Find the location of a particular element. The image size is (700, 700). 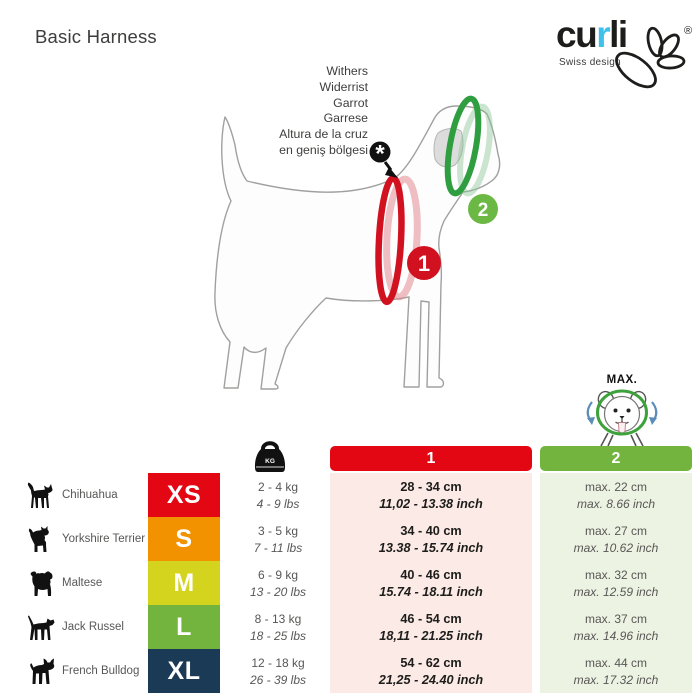

brand-part-r: r is located at coordinates (603, 34).